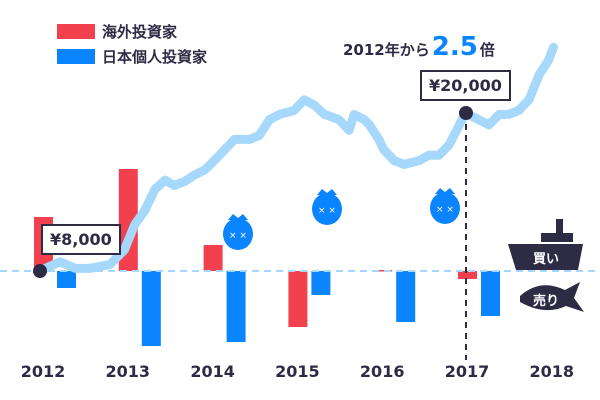  I want to click on legend-item-foreign: 海外投資家, so click(132, 31).